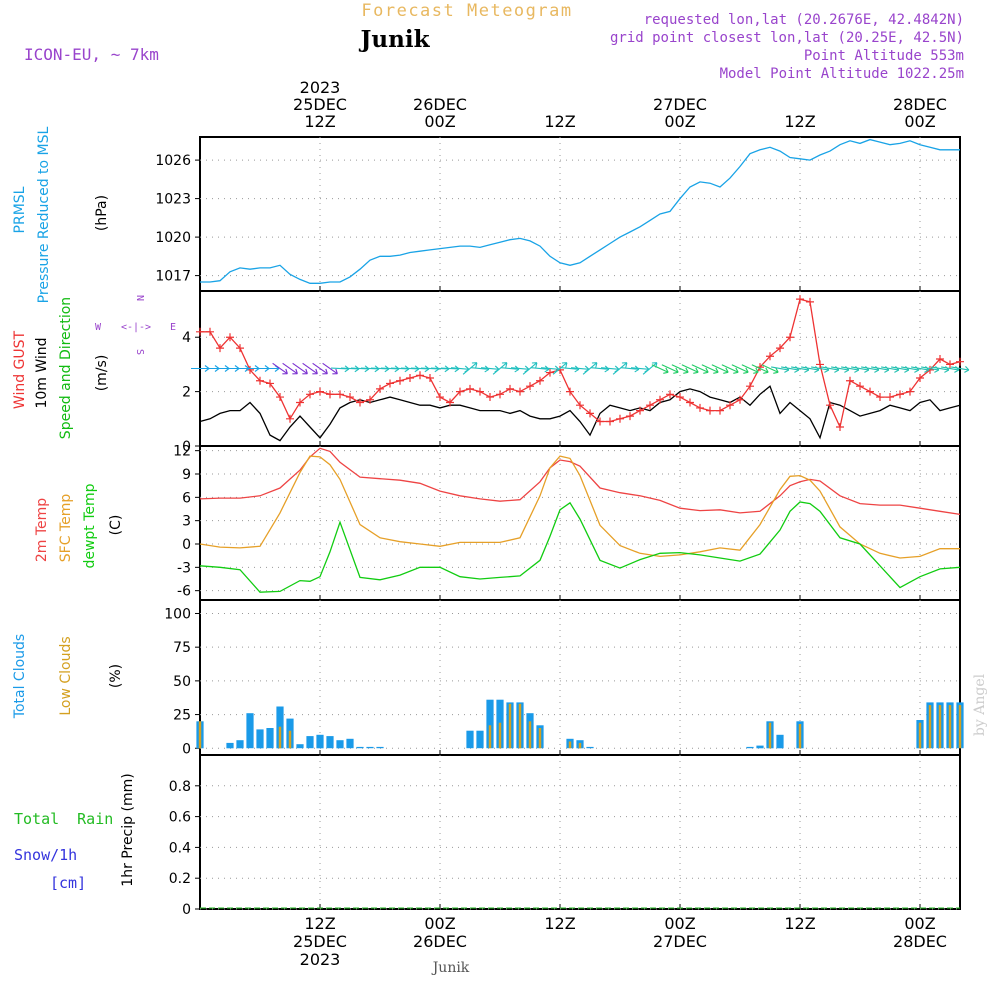 The height and width of the screenshot is (1000, 1000). What do you see at coordinates (319, 923) in the screenshot?
I see `bottom-axis-label: 12Z` at bounding box center [319, 923].